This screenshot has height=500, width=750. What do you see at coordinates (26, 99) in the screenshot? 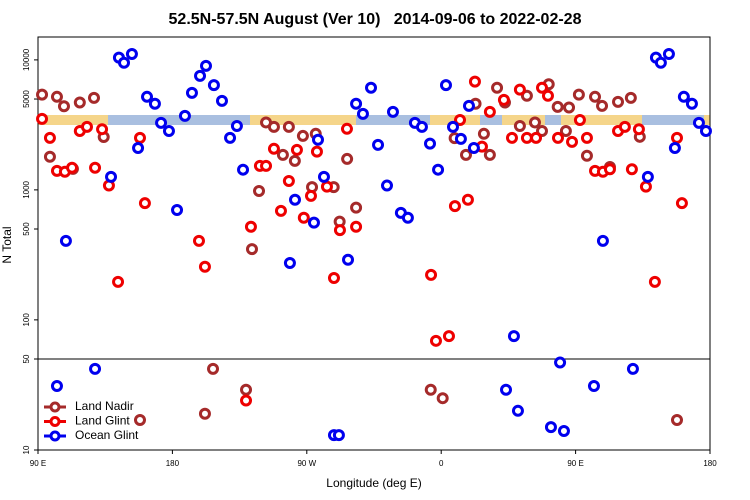
I see `y-tick-label: 5000` at bounding box center [26, 99].